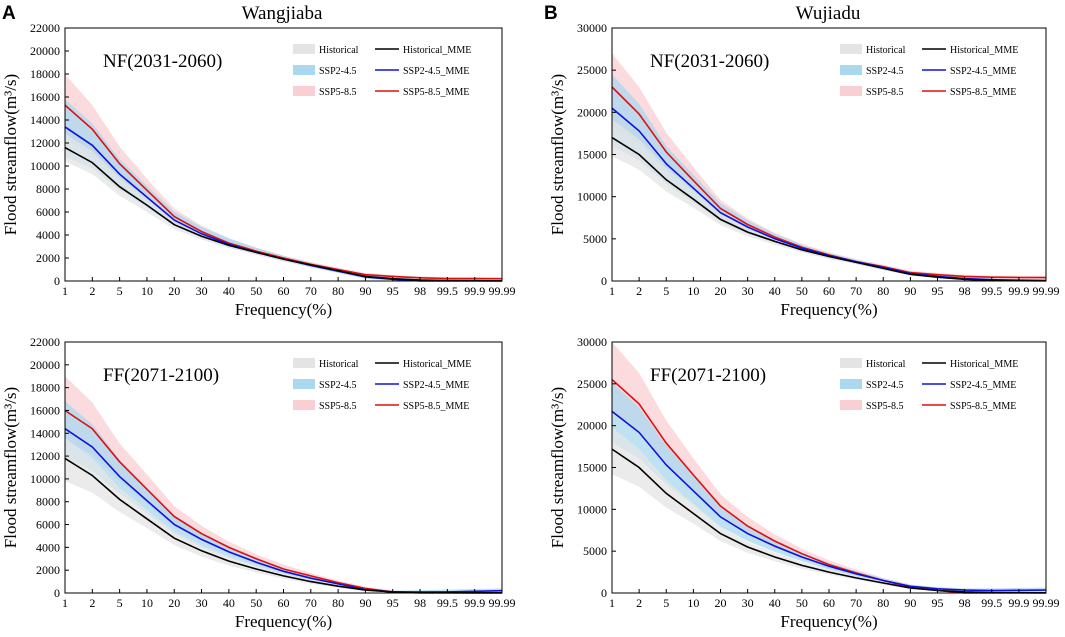 This screenshot has height=637, width=1065. Describe the element at coordinates (45, 120) in the screenshot. I see `y-tick-label: 14000` at that location.